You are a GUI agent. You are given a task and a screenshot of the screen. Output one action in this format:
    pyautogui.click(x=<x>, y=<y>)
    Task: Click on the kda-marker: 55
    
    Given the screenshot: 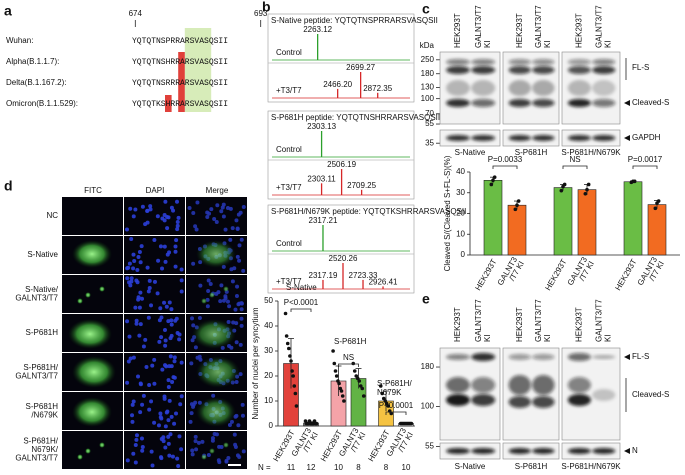 What is the action you would take?
    pyautogui.click(x=429, y=446)
    